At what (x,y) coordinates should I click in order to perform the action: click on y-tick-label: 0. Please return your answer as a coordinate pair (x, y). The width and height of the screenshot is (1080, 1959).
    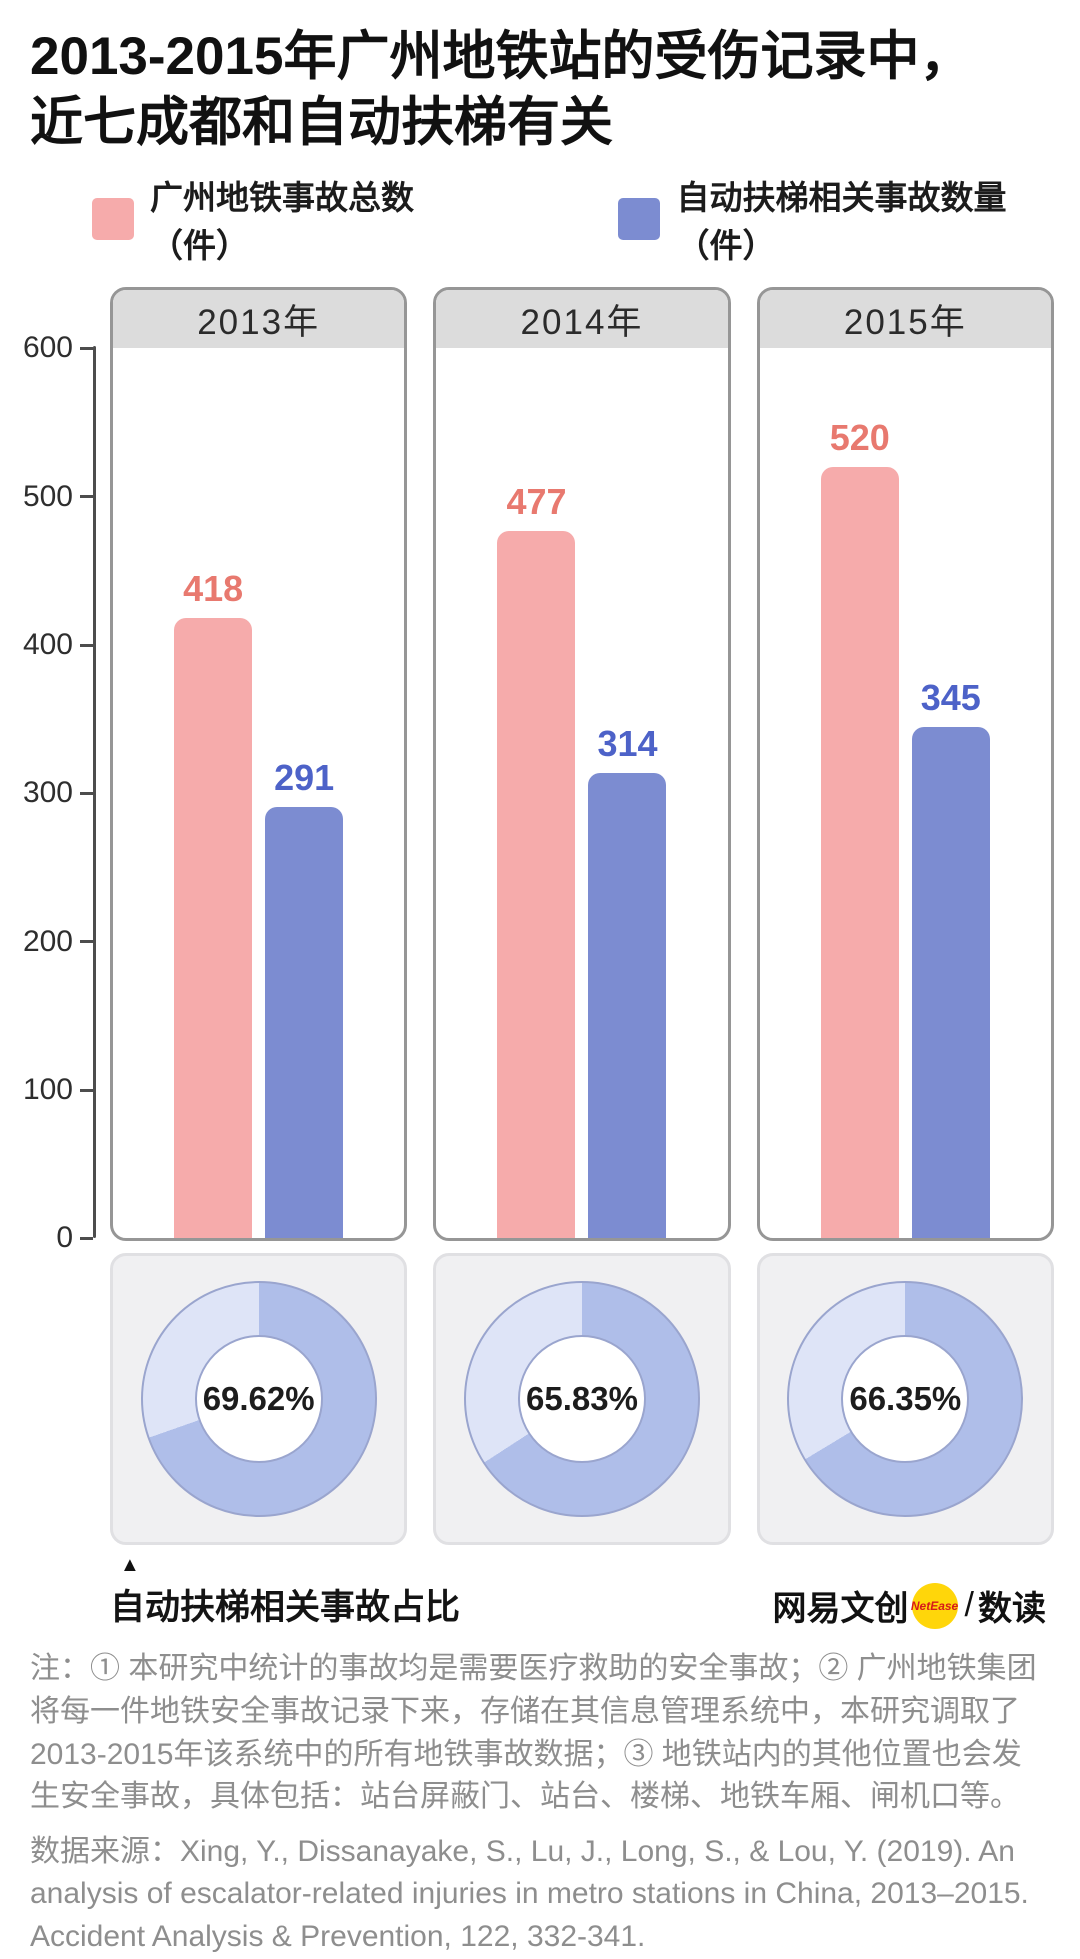
    Looking at the image, I should click on (64, 1238).